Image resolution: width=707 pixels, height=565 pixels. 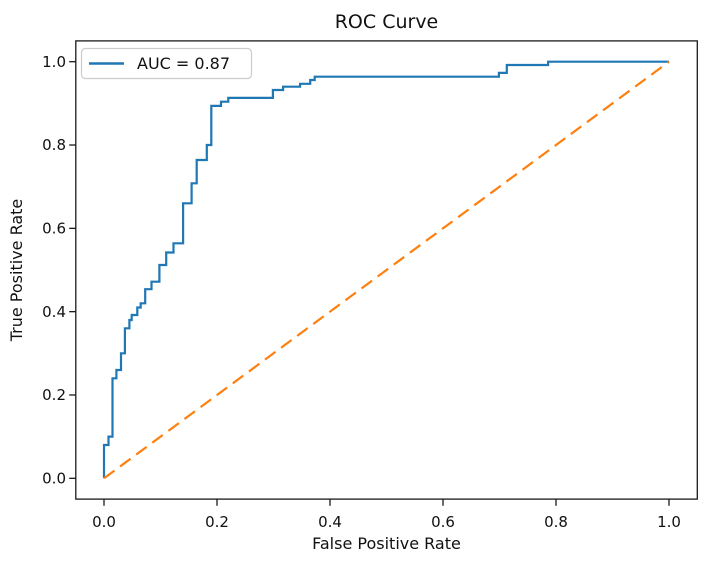 What do you see at coordinates (16, 271) in the screenshot?
I see `y-axis-label: True Positive Rate` at bounding box center [16, 271].